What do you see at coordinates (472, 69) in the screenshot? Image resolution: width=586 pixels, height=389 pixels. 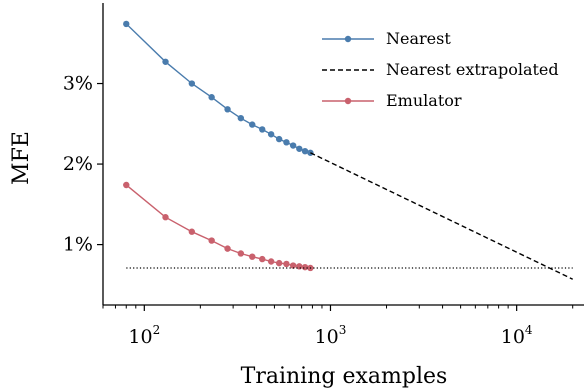 I see `legend-label-nearest-extrapolated: Nearest extrapolated` at bounding box center [472, 69].